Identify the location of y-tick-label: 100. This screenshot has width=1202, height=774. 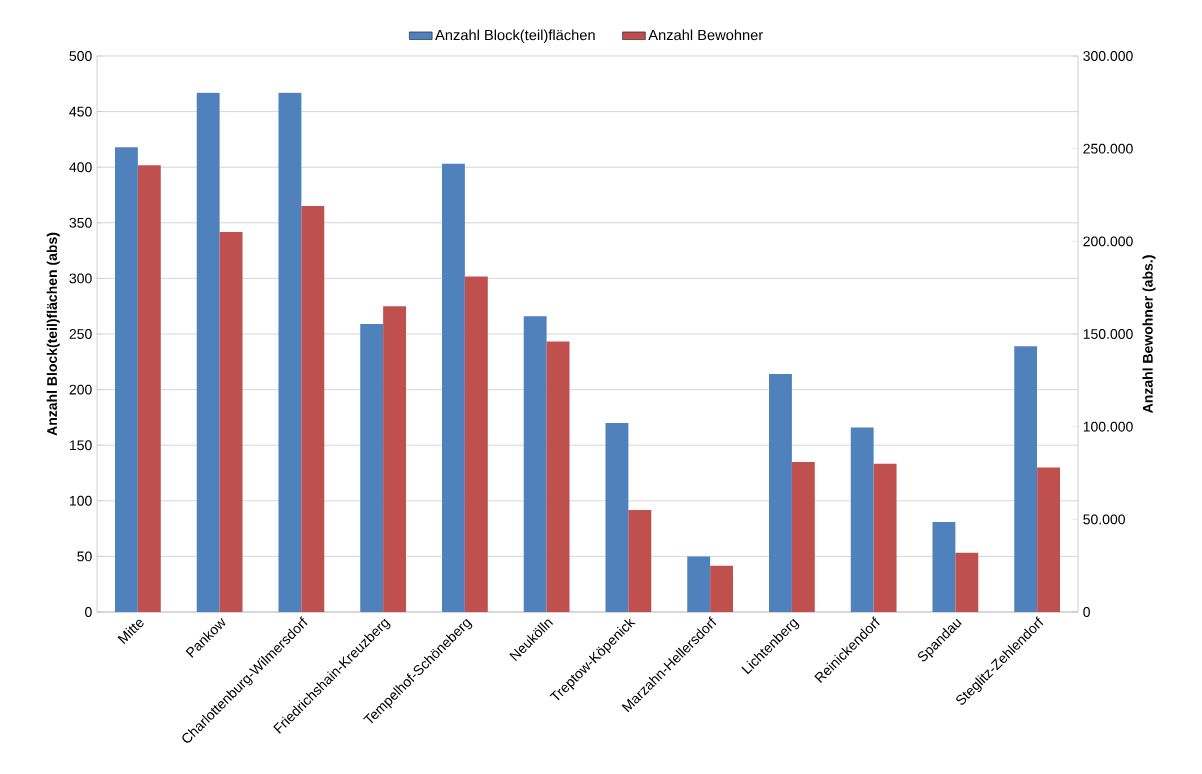
(81, 500).